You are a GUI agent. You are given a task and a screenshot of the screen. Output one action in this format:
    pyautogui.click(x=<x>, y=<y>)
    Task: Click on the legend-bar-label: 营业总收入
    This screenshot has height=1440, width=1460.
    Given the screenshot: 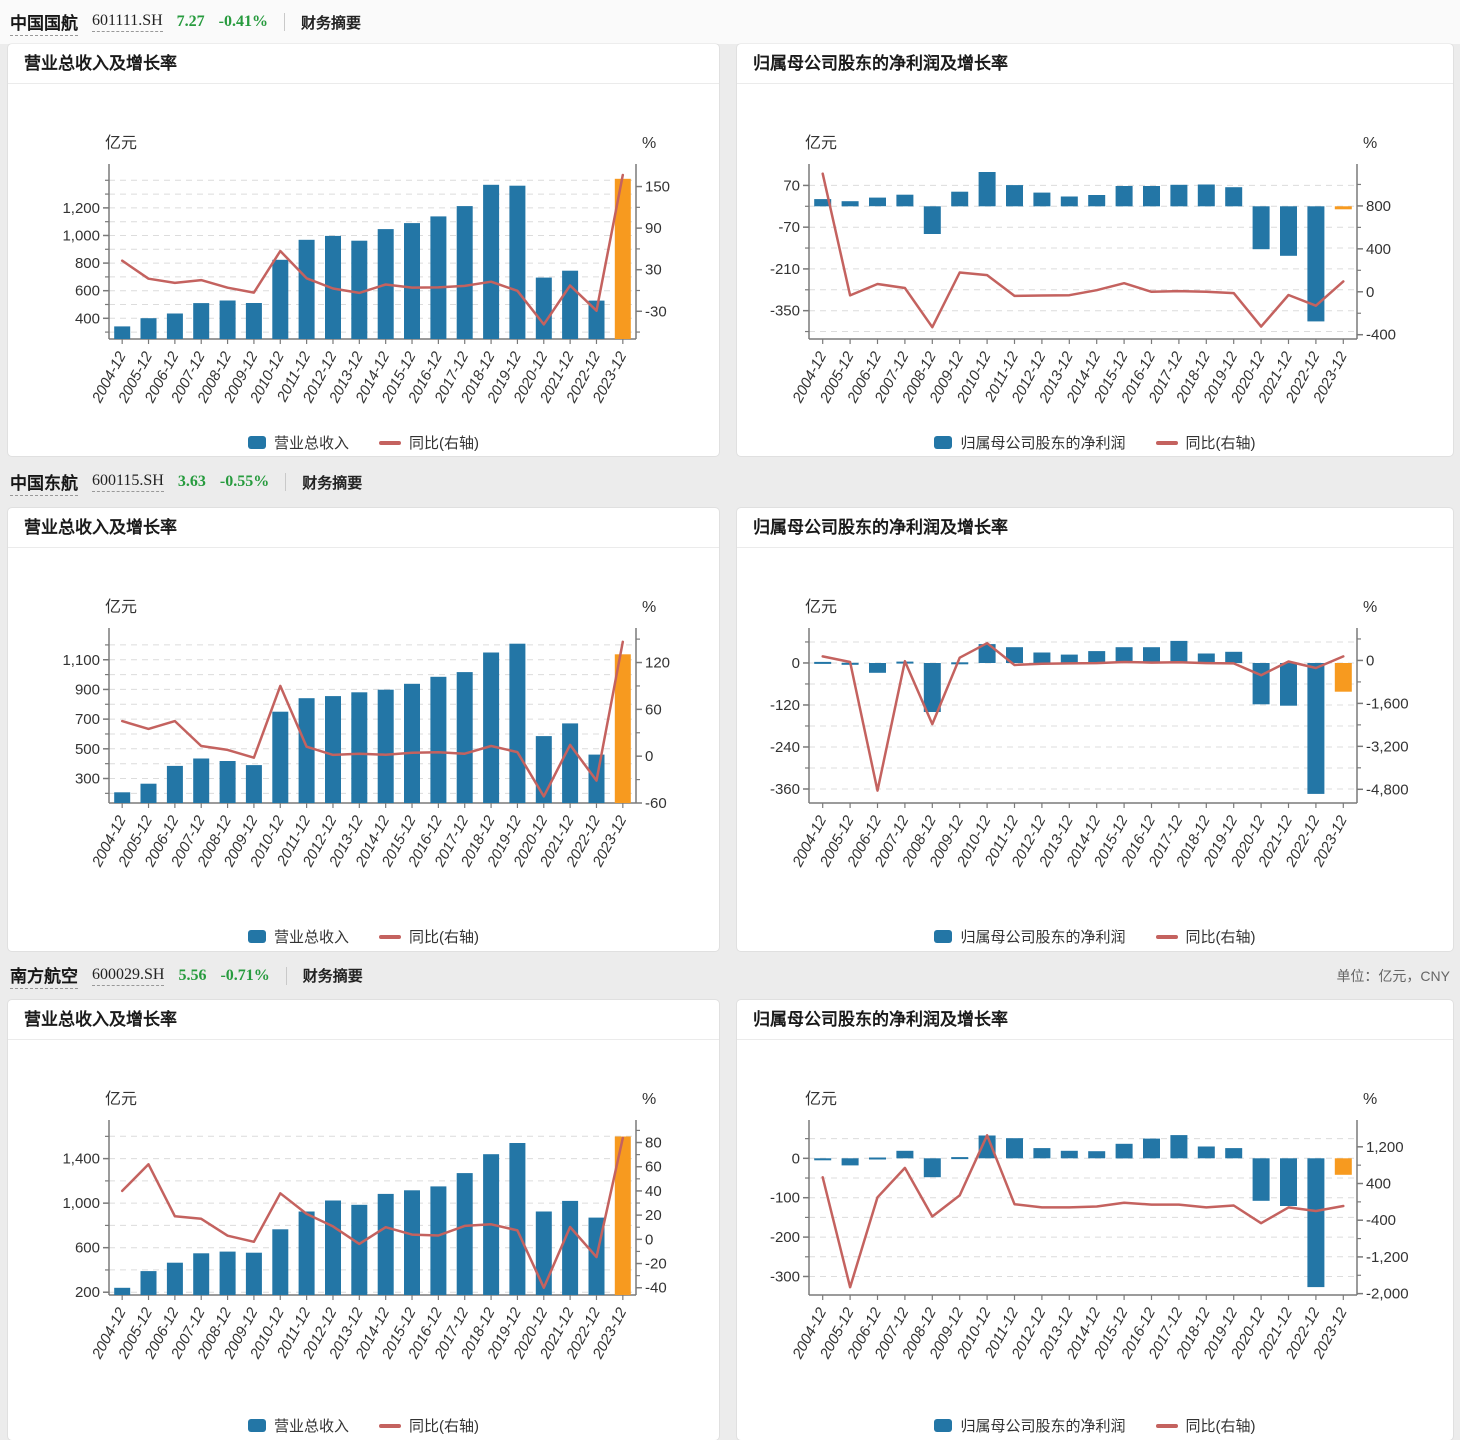 What is the action you would take?
    pyautogui.click(x=311, y=443)
    